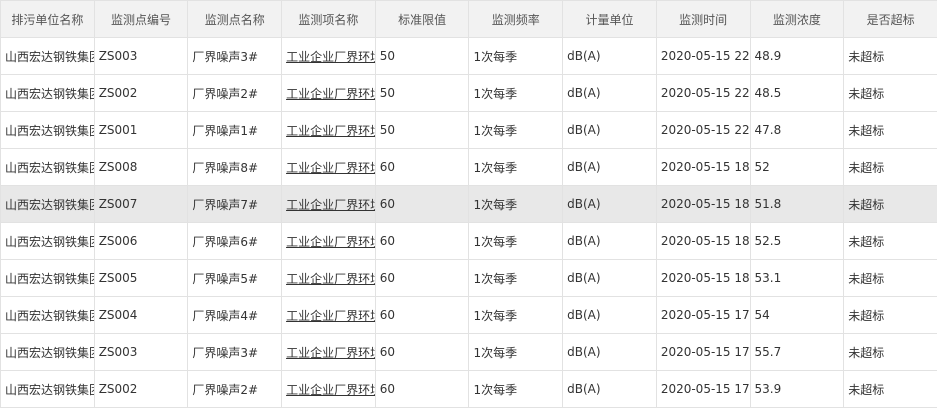 The image size is (937, 410). Describe the element at coordinates (235, 241) in the screenshot. I see `table-cell: 厂界噪声6#` at that location.